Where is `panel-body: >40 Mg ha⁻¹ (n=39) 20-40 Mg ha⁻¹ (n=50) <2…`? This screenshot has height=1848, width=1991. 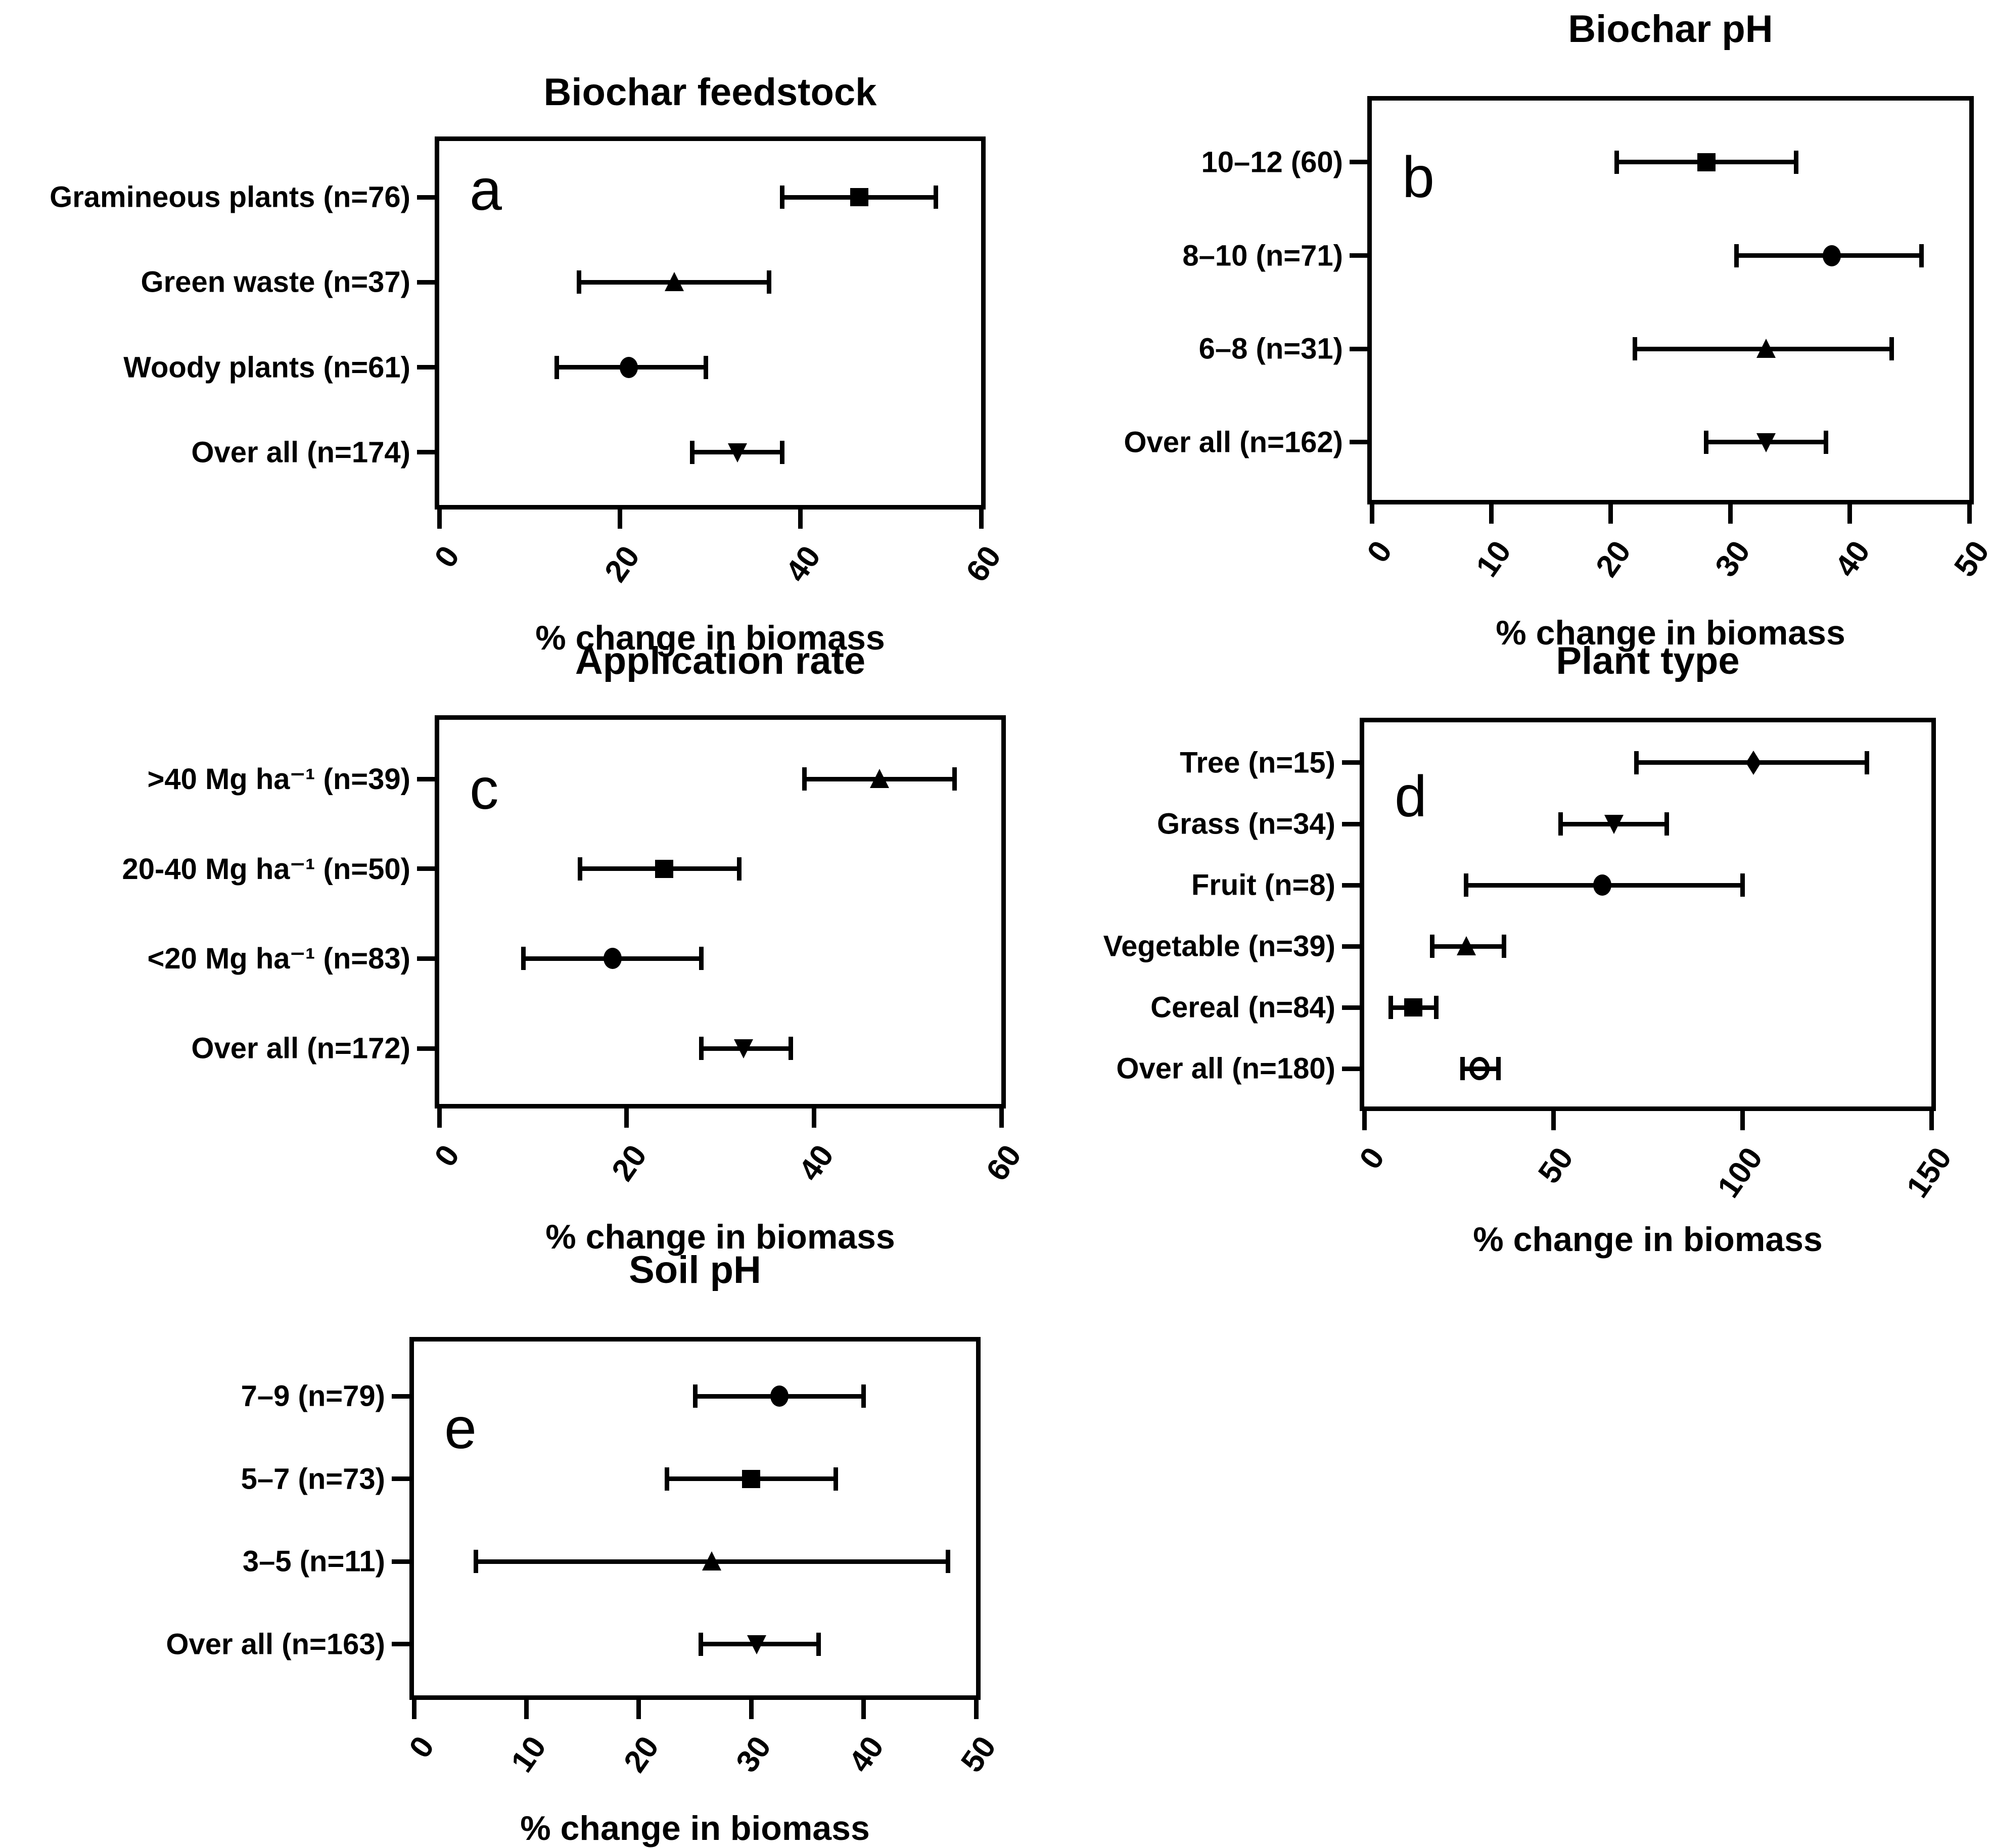 panel-body: >40 Mg ha⁻¹ (n=39) 20-40 Mg ha⁻¹ (n=50) <2… is located at coordinates (519, 986).